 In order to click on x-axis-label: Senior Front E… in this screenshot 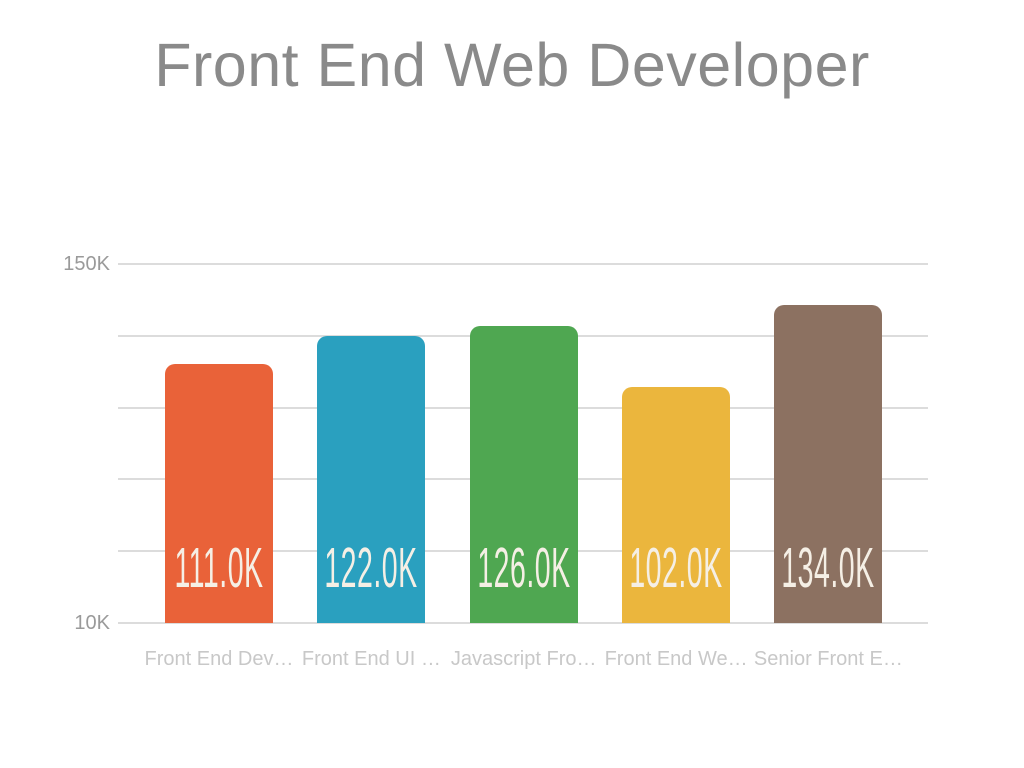, I will do `click(828, 659)`.